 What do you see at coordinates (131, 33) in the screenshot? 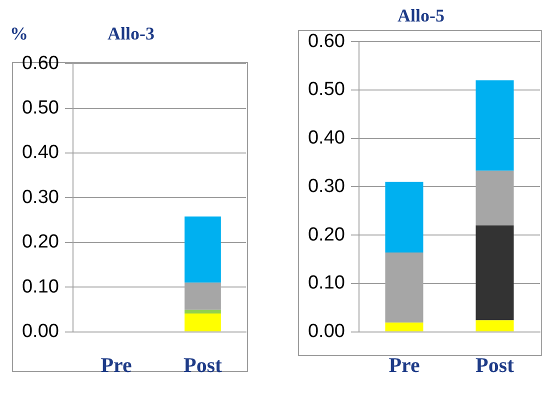
I see `chart-title: Allo-3` at bounding box center [131, 33].